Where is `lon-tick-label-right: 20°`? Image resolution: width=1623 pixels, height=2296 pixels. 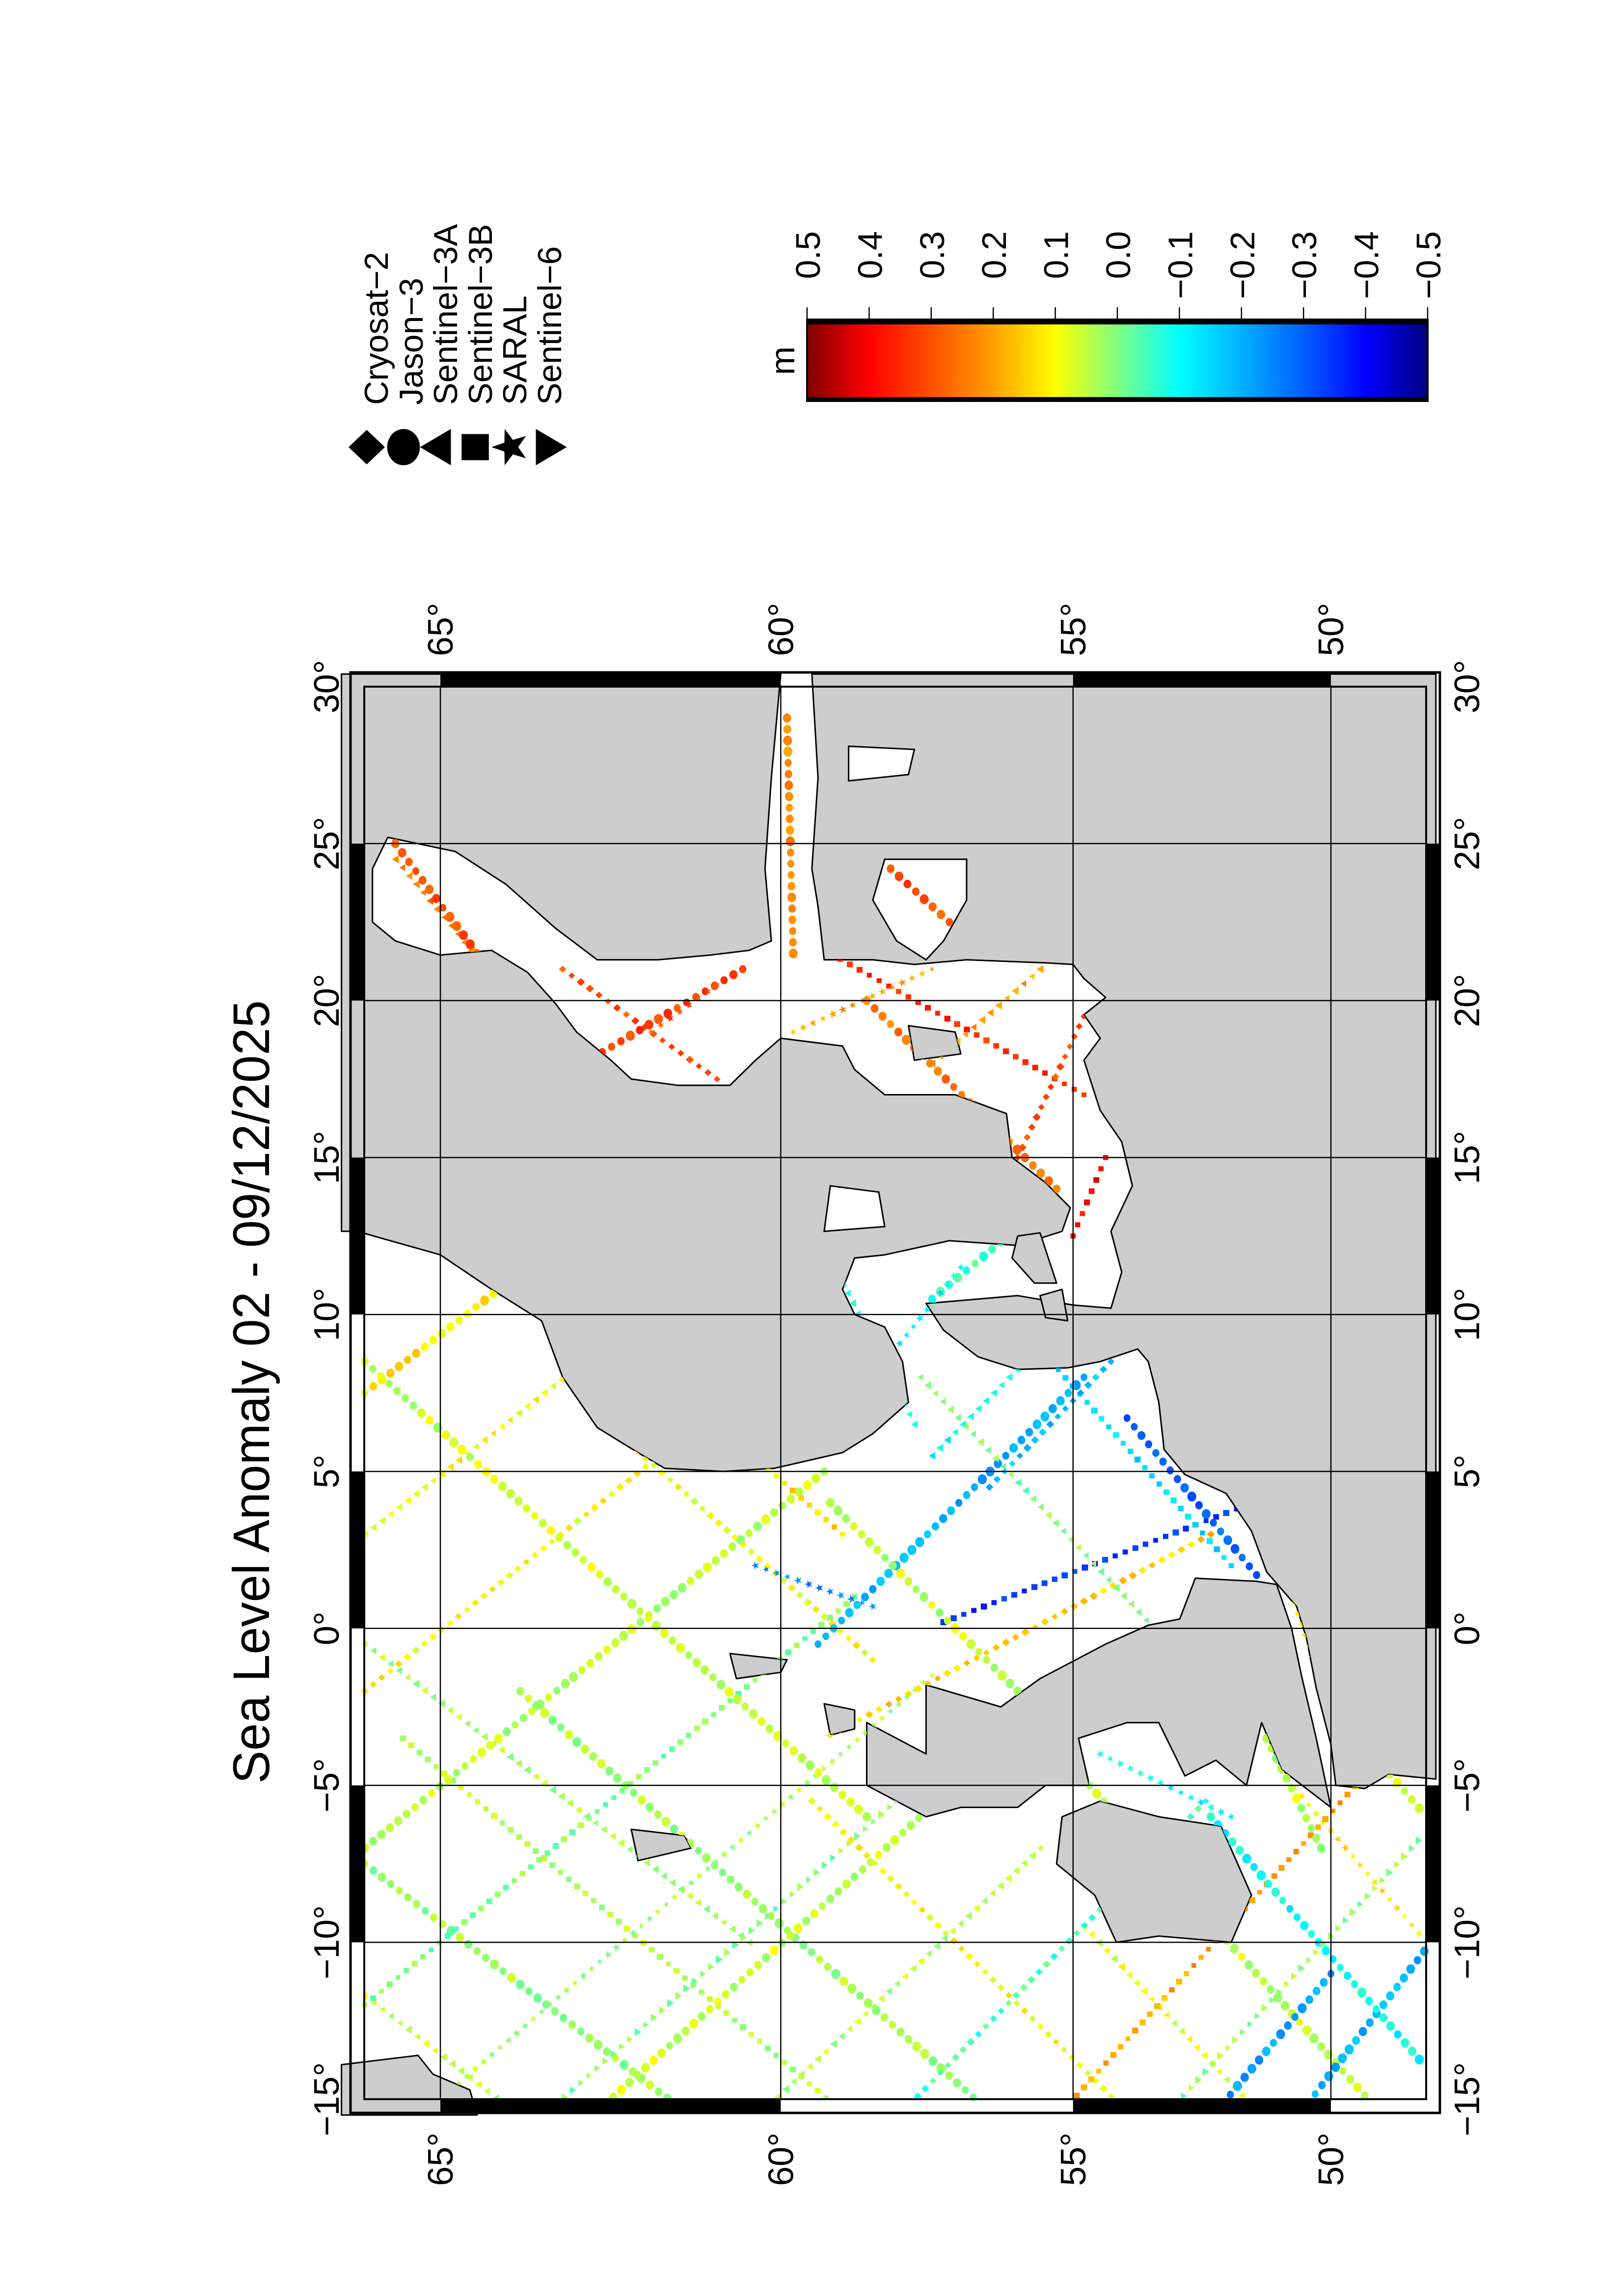 lon-tick-label-right: 20° is located at coordinates (1467, 1001).